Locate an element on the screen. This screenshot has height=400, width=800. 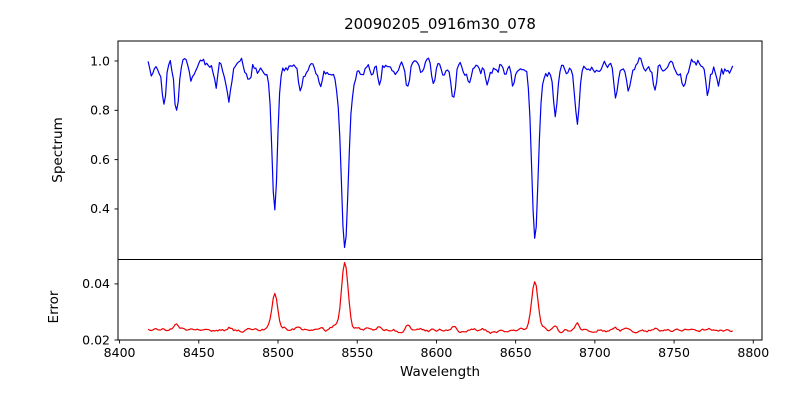
x-tick-label: 8750 is located at coordinates (674, 352).